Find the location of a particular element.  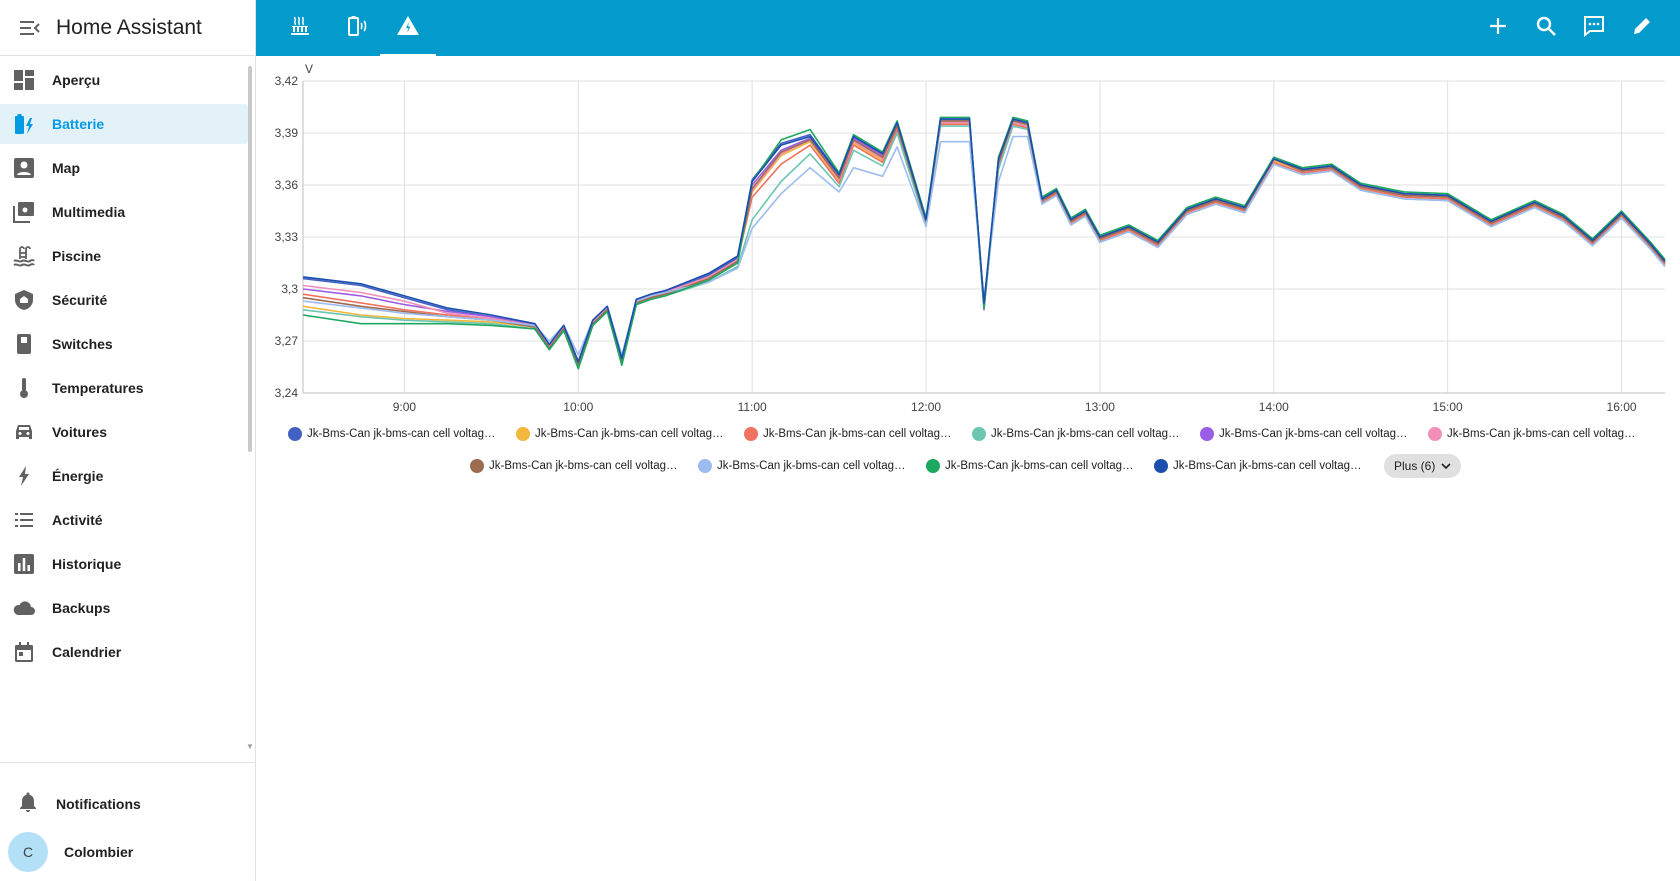

tab-alert is located at coordinates (408, 28).